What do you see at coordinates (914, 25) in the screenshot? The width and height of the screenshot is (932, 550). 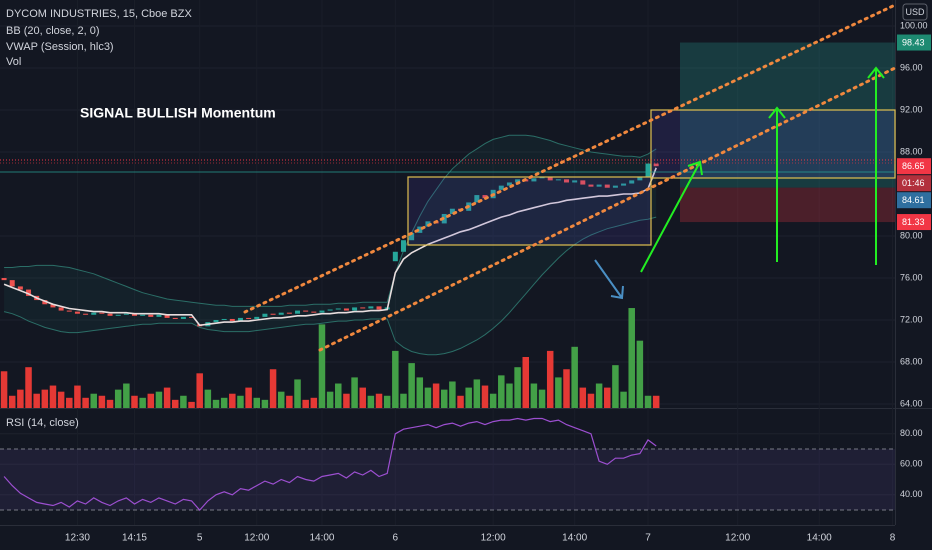 I see `y-tick-label: 100.00` at bounding box center [914, 25].